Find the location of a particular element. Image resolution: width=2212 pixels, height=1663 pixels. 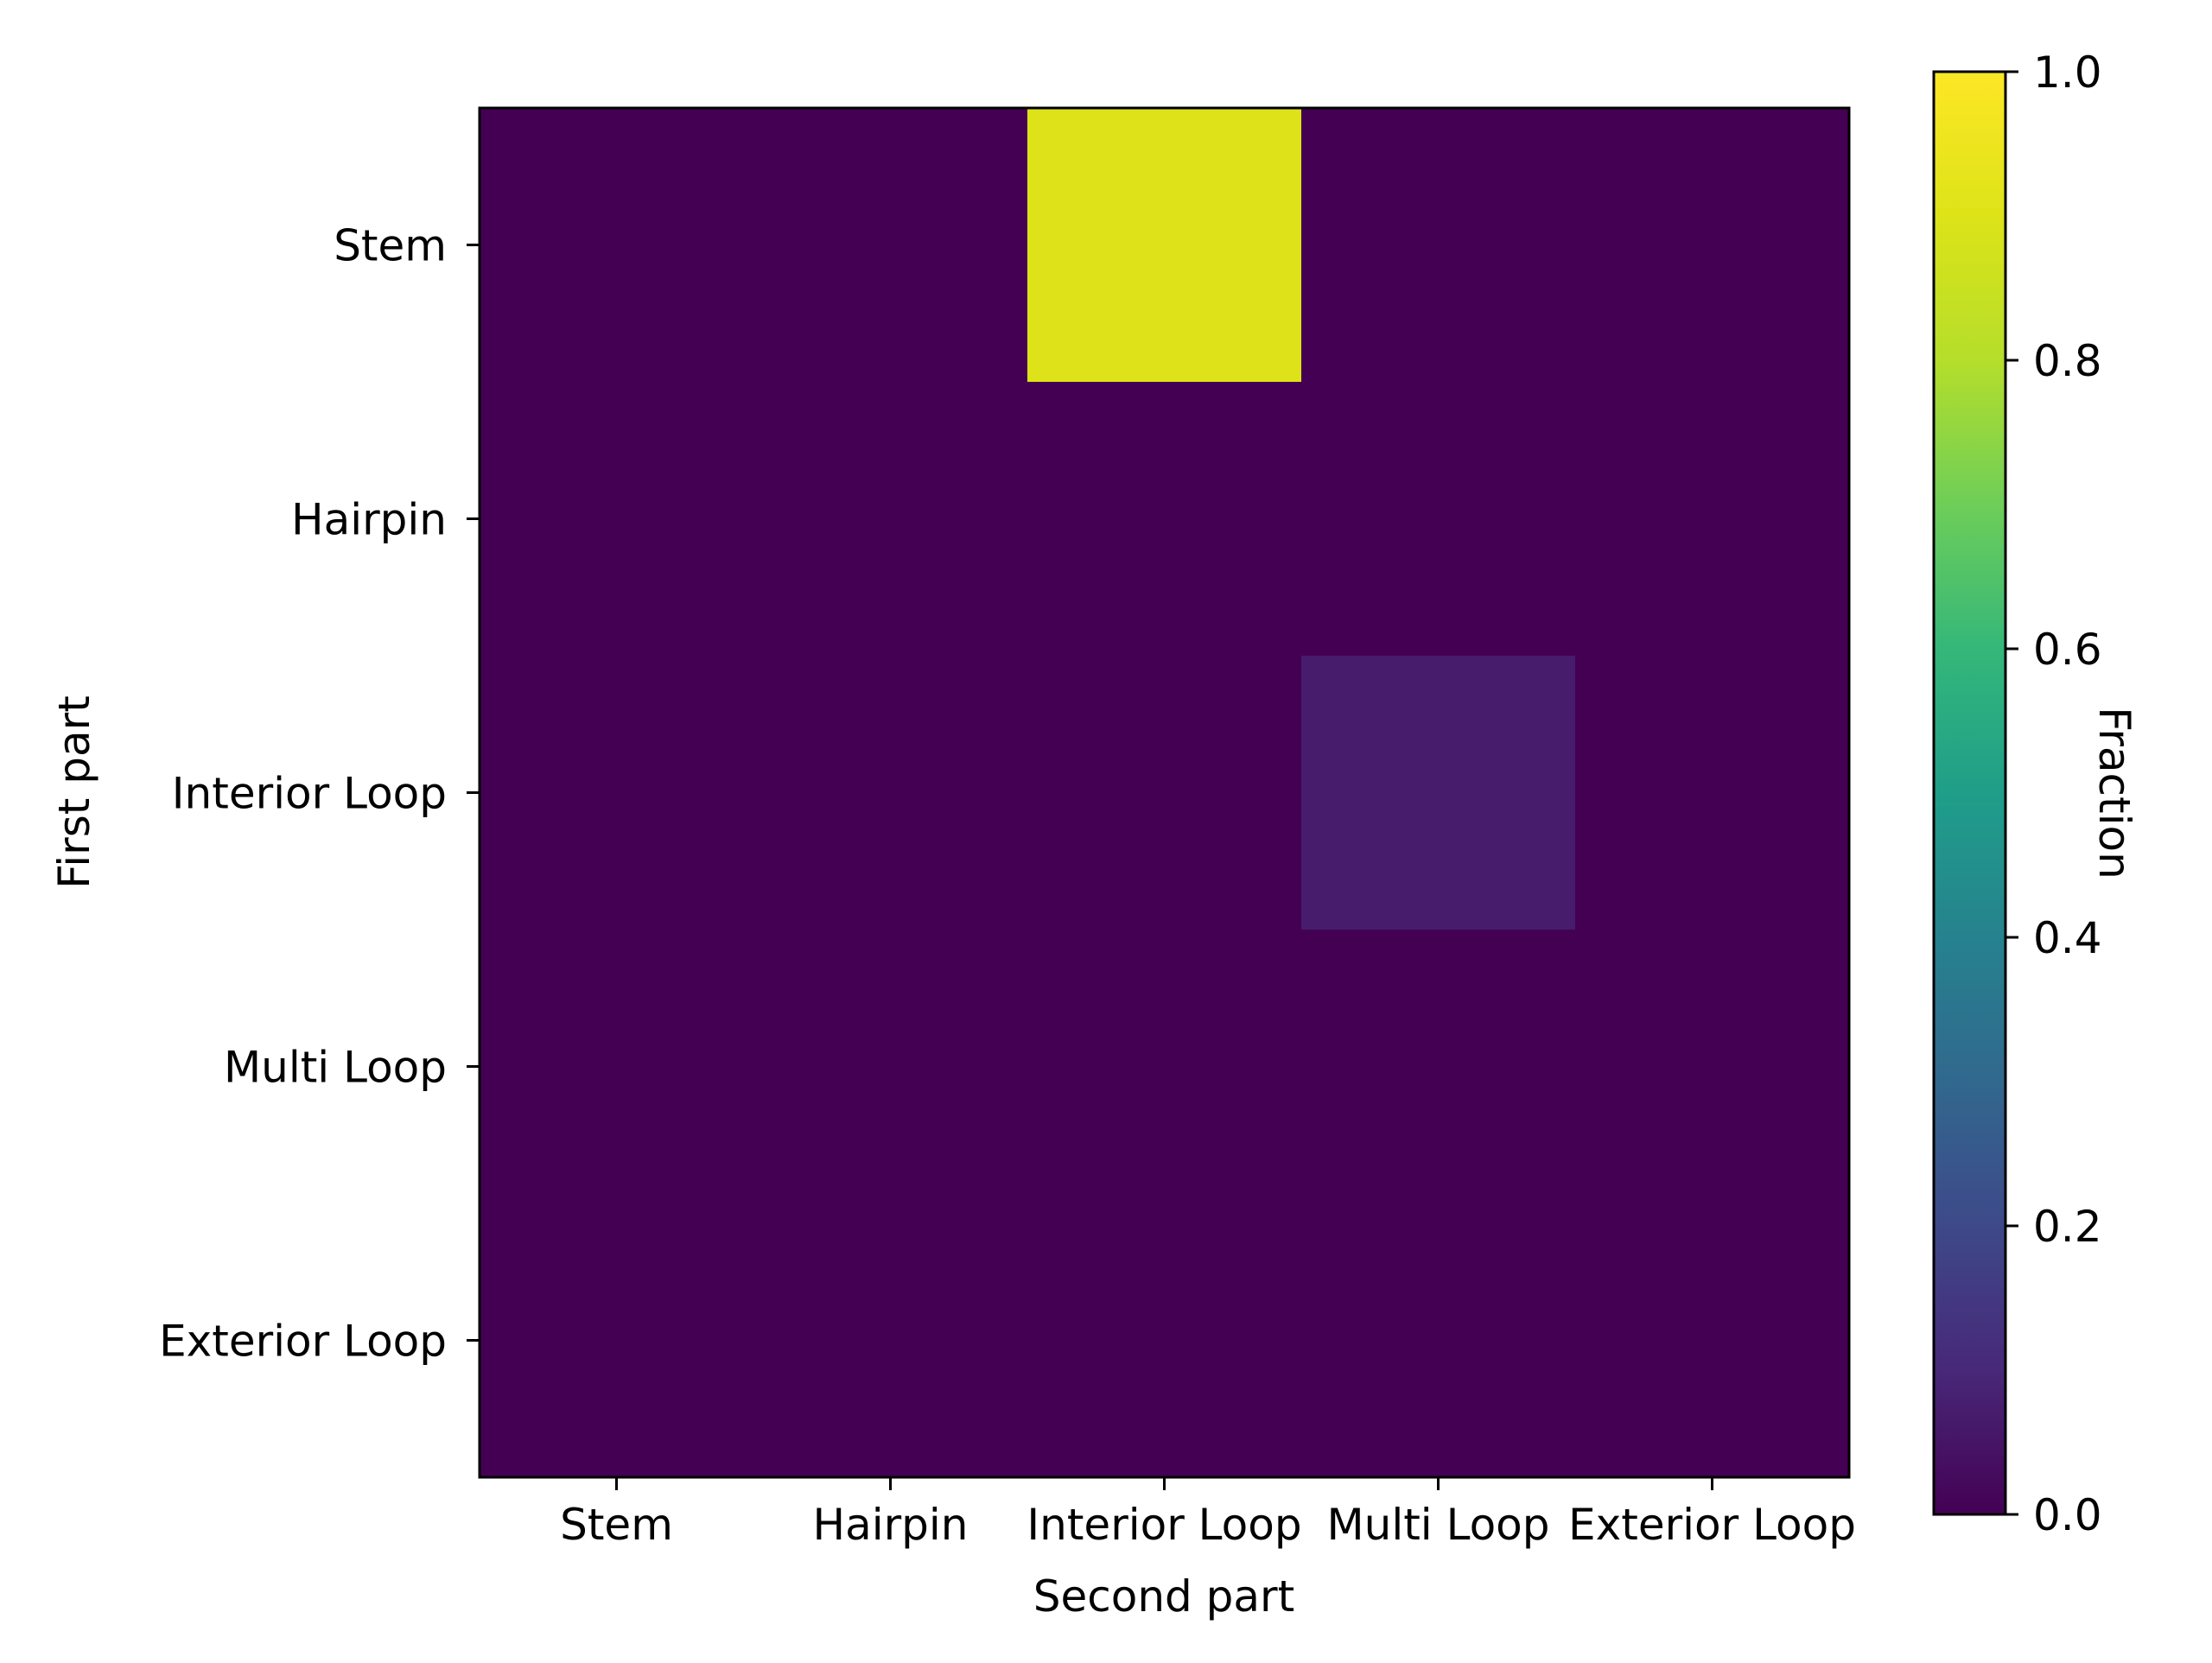

y-tick-label: Interior Loop is located at coordinates (309, 794).